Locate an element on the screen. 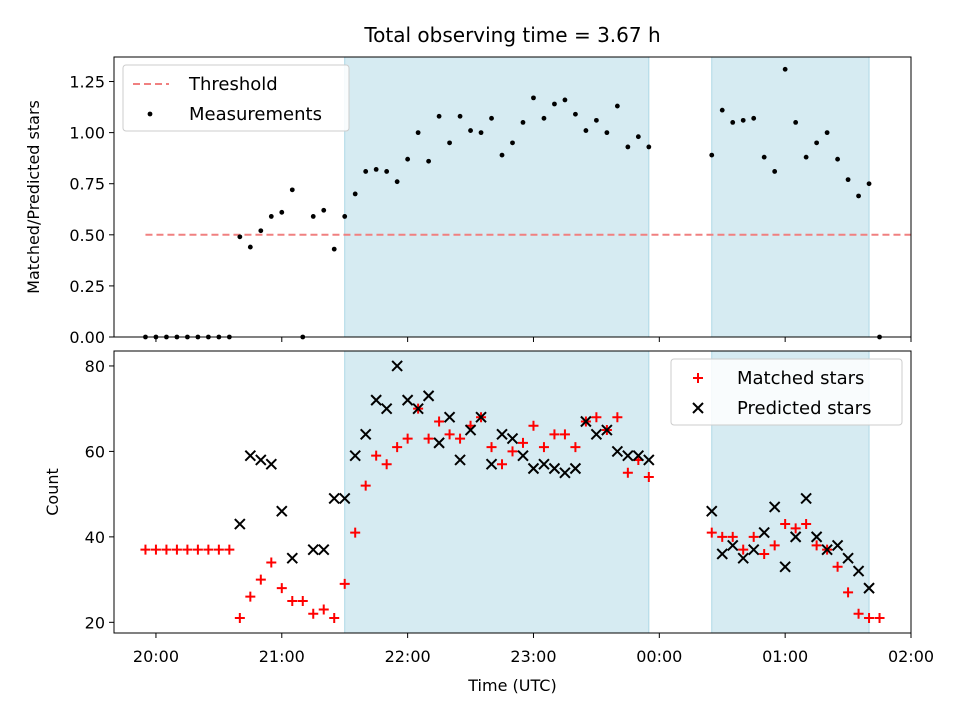 The width and height of the screenshot is (960, 720). x-tick-label: 20:00 is located at coordinates (156, 656).